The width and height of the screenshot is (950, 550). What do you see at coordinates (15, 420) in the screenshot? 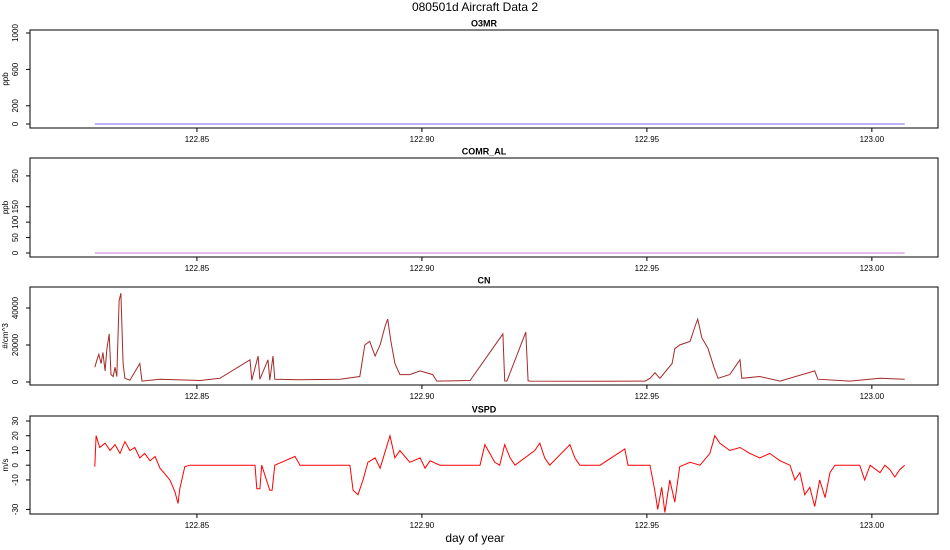
I see `y-tick-label: 30` at bounding box center [15, 420].